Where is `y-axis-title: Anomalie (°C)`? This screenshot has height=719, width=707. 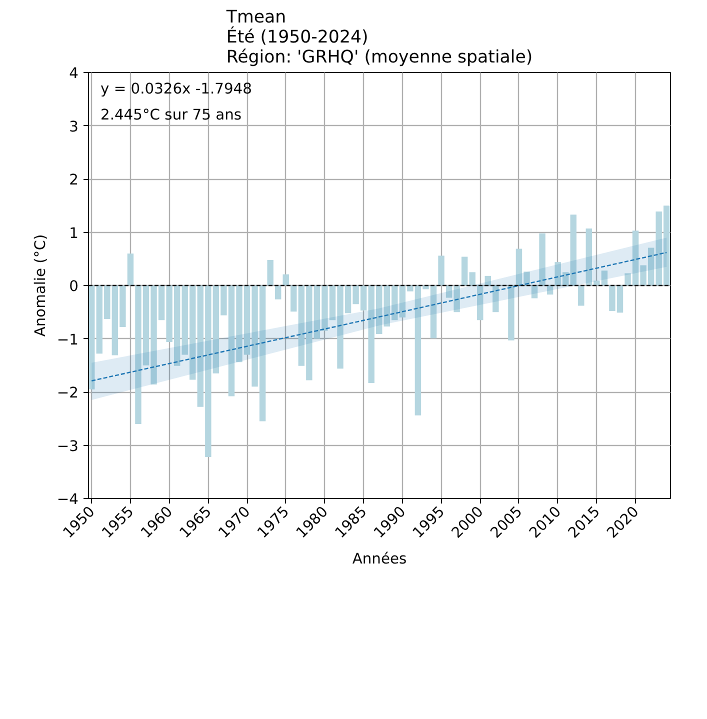
y-axis-title: Anomalie (°C) is located at coordinates (40, 285).